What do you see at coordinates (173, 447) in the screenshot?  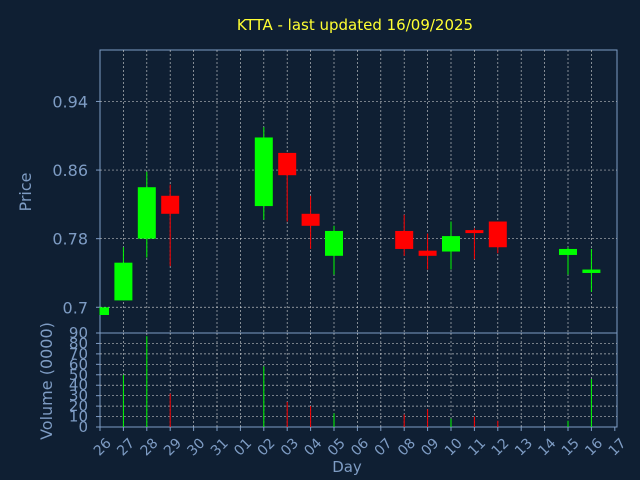 I see `x-tick-label: 29` at bounding box center [173, 447].